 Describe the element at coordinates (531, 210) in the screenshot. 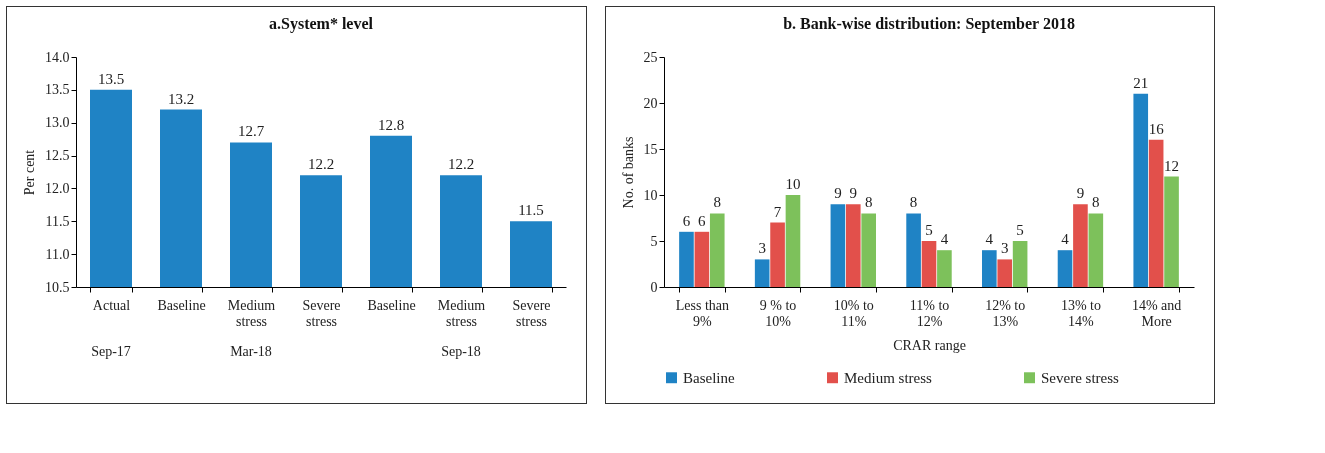

I see `data-label: 11.5` at that location.